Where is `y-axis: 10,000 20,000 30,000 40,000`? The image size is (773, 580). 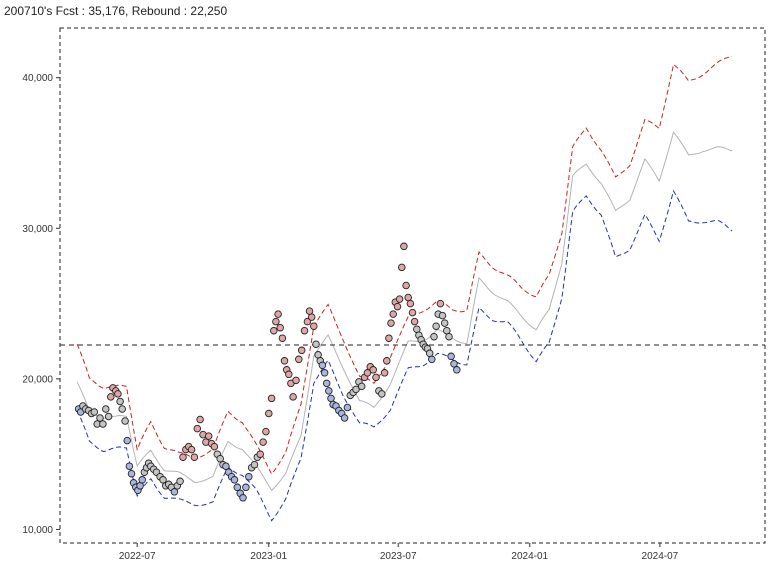
y-axis: 10,000 20,000 30,000 40,000 is located at coordinates (41, 304).